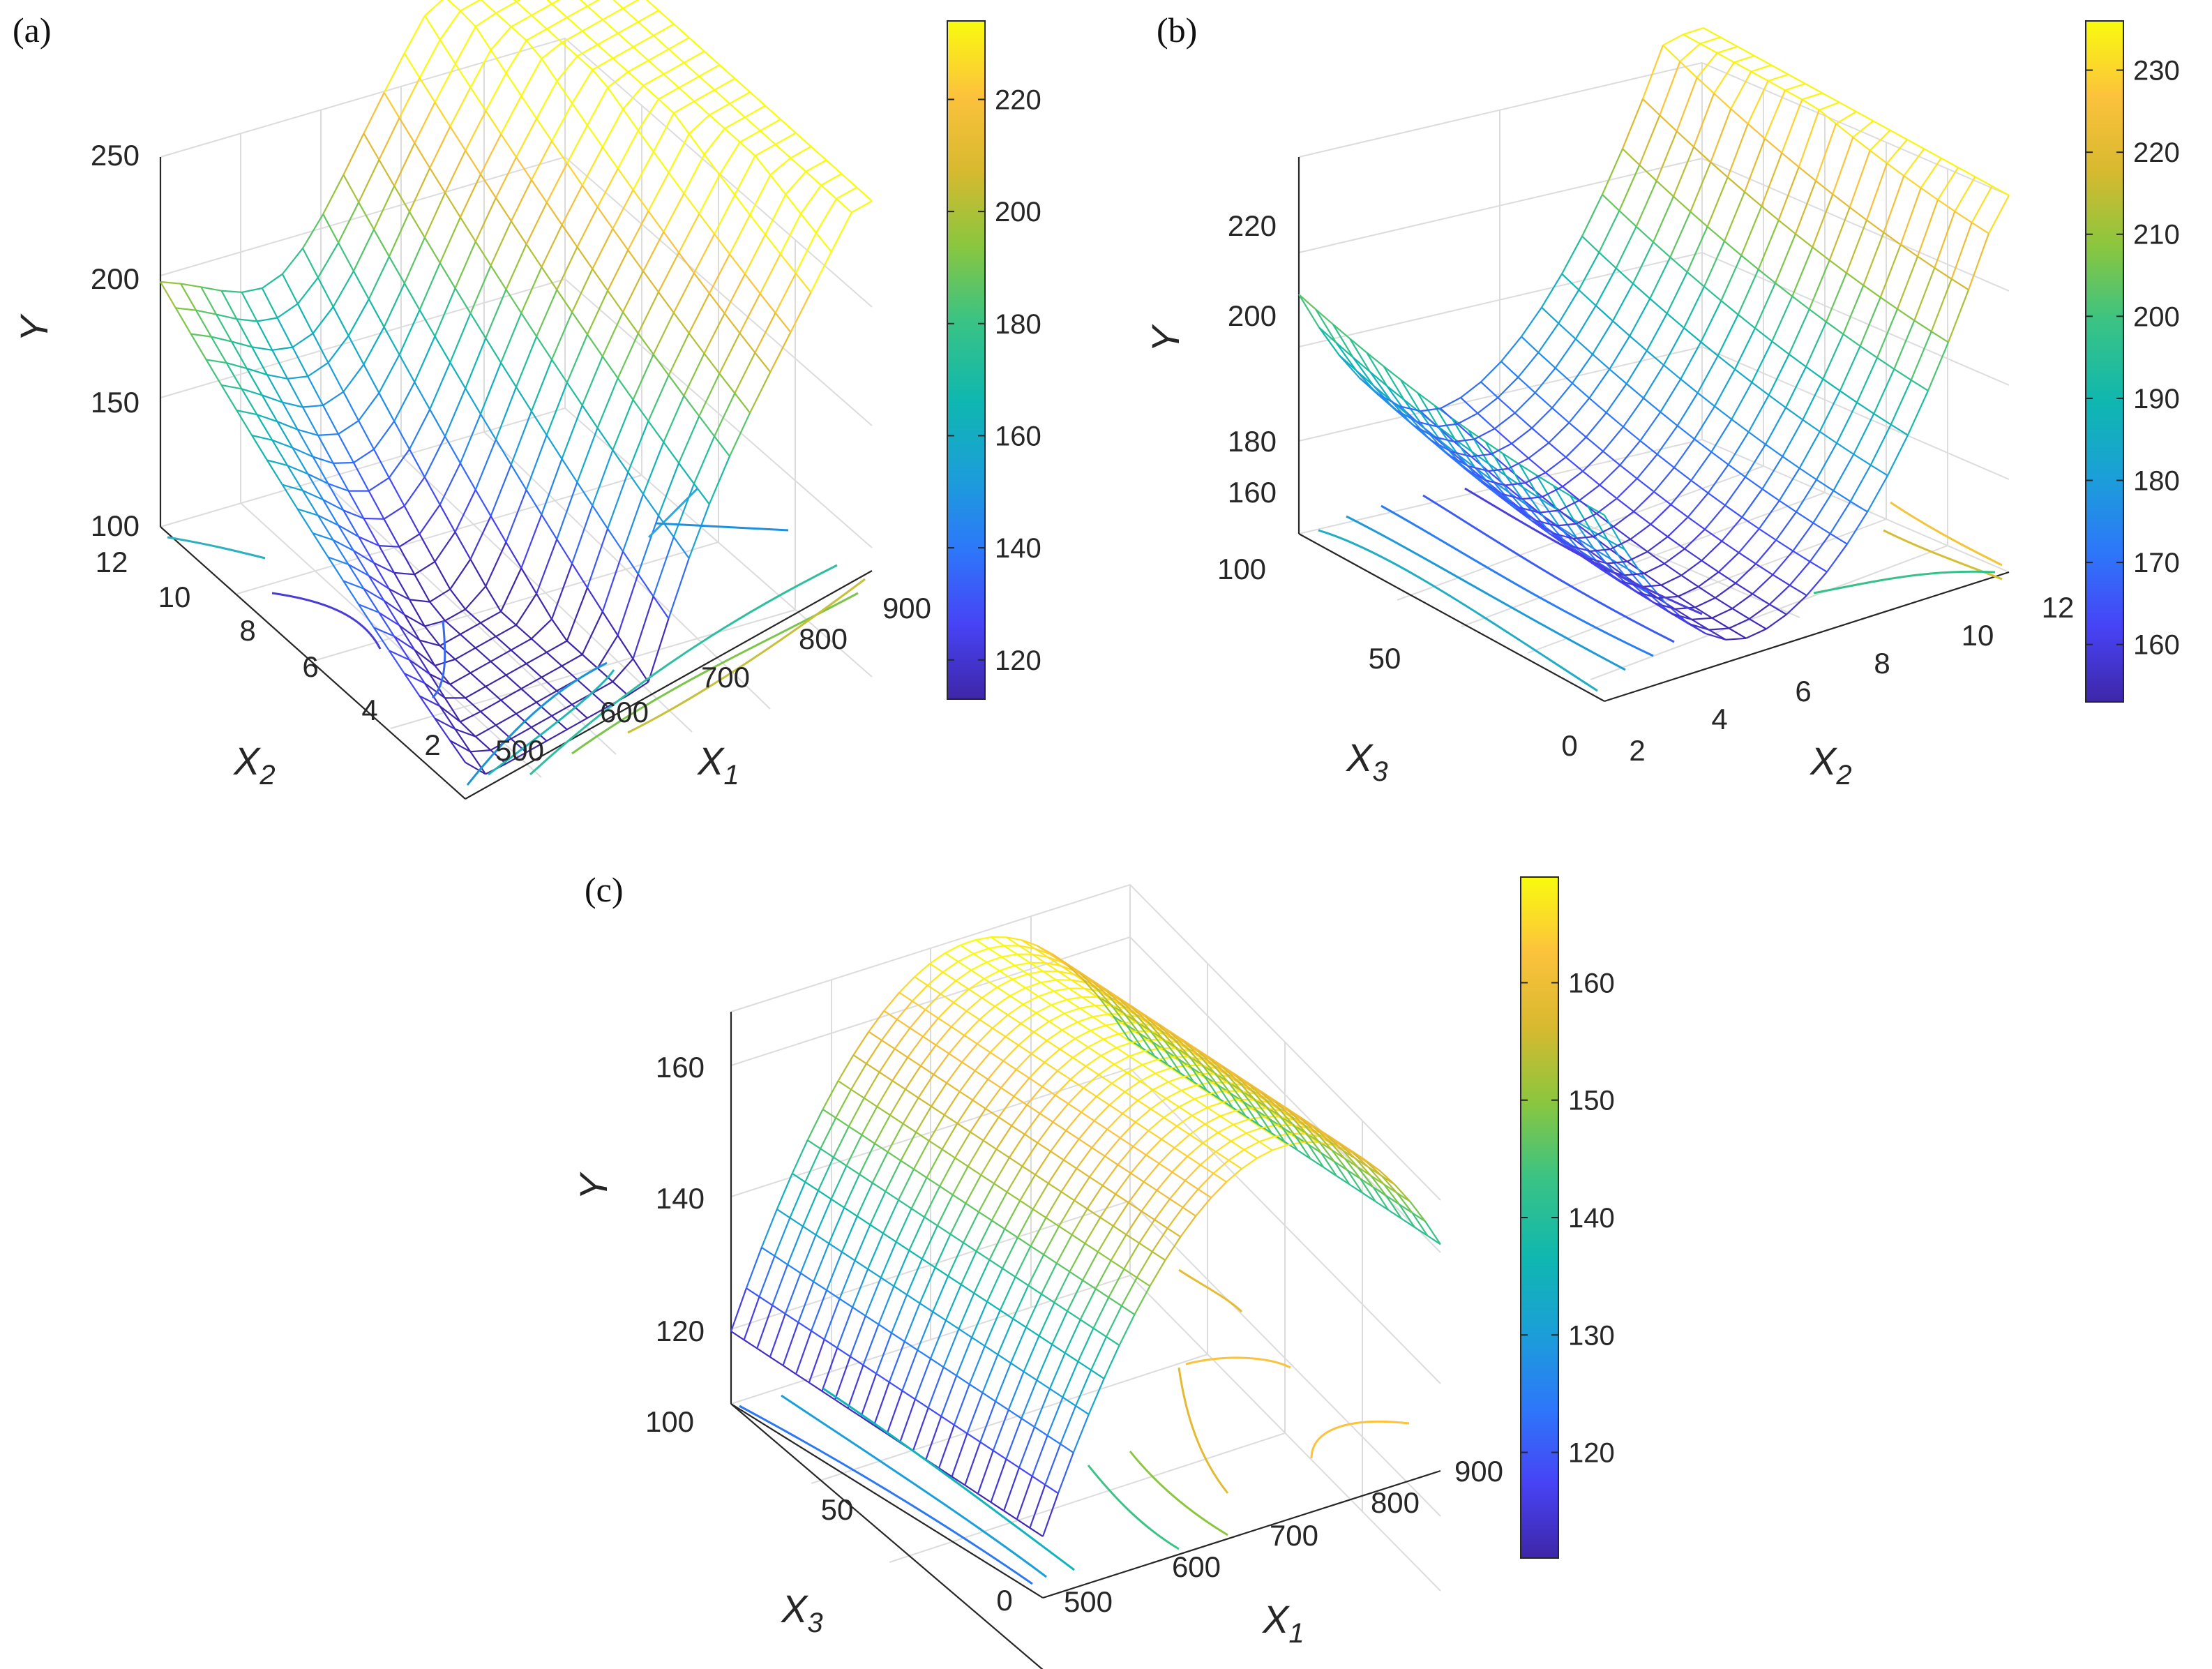 This screenshot has height=1669, width=2212. What do you see at coordinates (2157, 645) in the screenshot?
I see `colorbar-tick-label: 160` at bounding box center [2157, 645].